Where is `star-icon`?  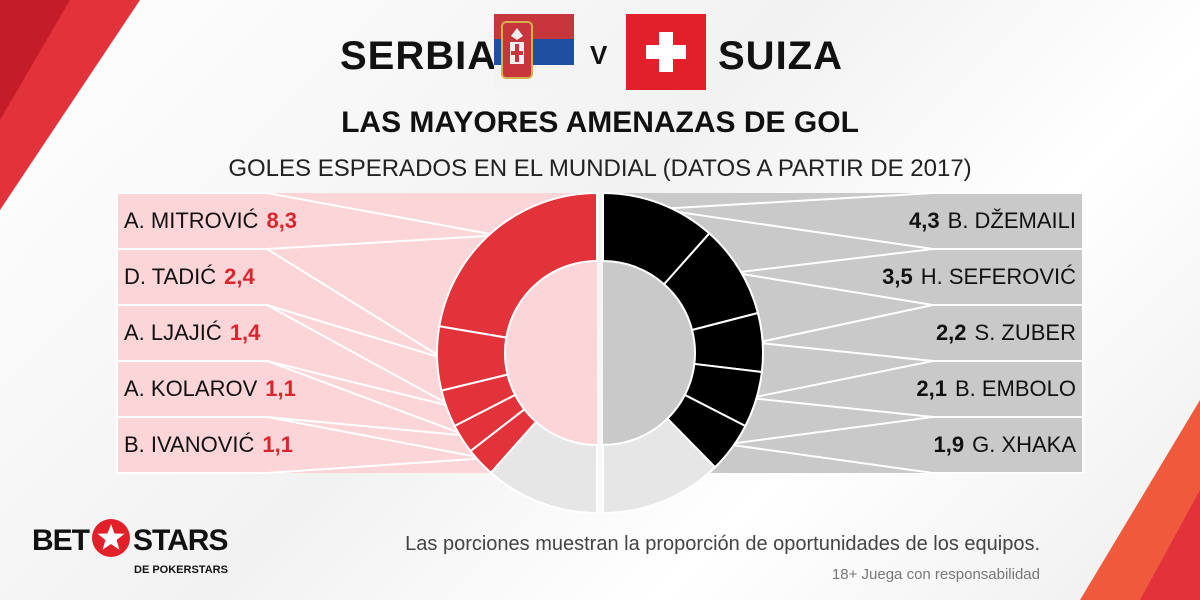 star-icon is located at coordinates (111, 538).